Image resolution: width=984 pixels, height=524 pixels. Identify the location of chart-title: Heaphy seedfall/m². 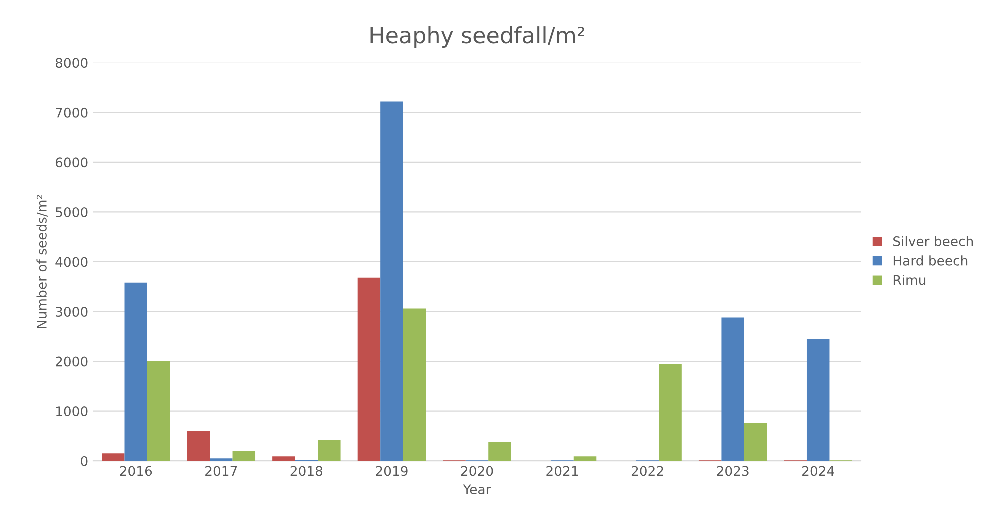
(477, 37).